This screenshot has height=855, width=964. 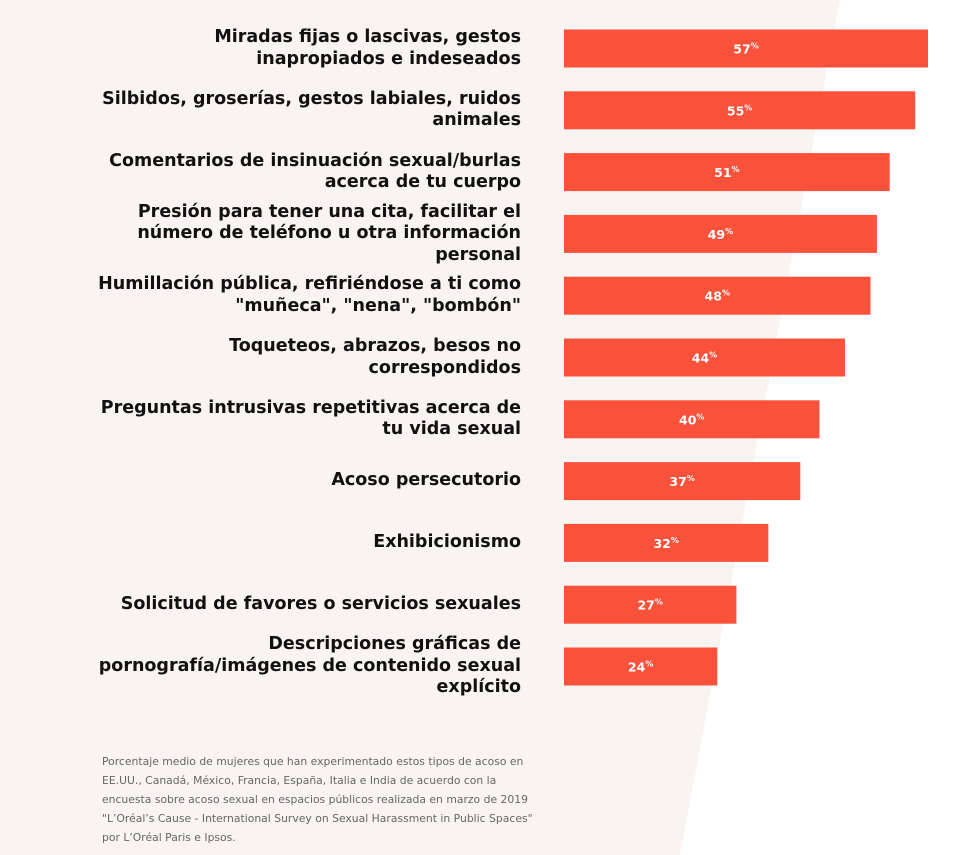 What do you see at coordinates (426, 480) in the screenshot?
I see `category-label: Acoso persecutorio` at bounding box center [426, 480].